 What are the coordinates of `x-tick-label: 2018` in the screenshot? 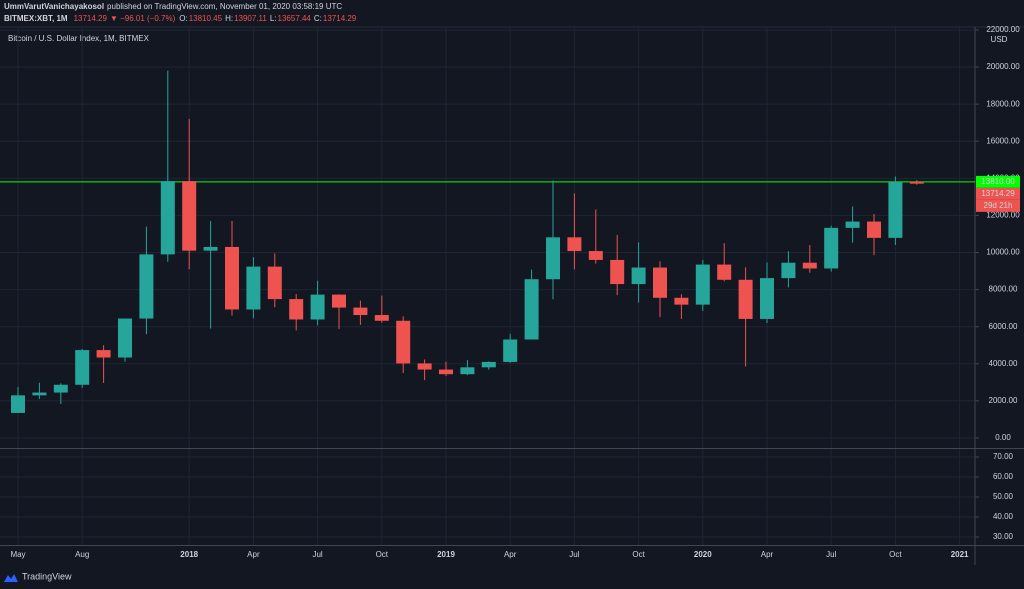 It's located at (189, 554).